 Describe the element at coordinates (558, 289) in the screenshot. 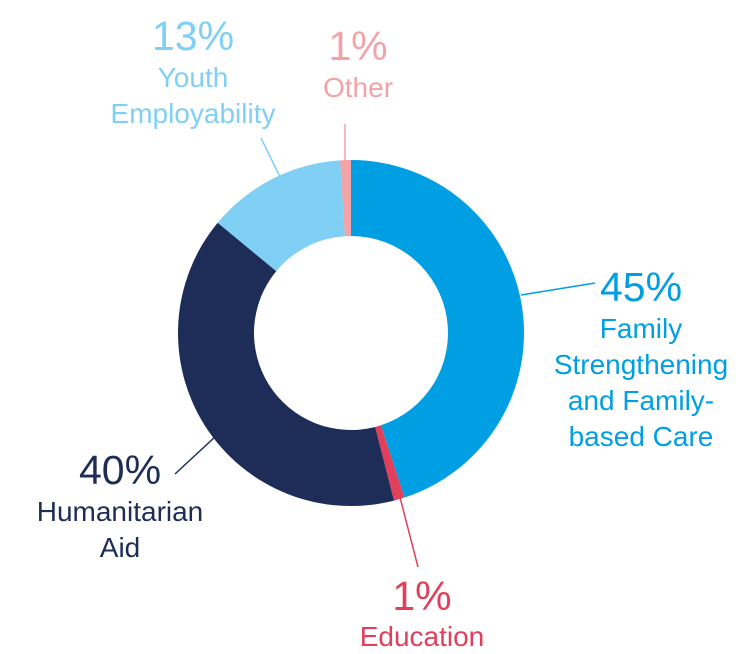

I see `leader-line-family-strengthening-and-family-based-care` at that location.